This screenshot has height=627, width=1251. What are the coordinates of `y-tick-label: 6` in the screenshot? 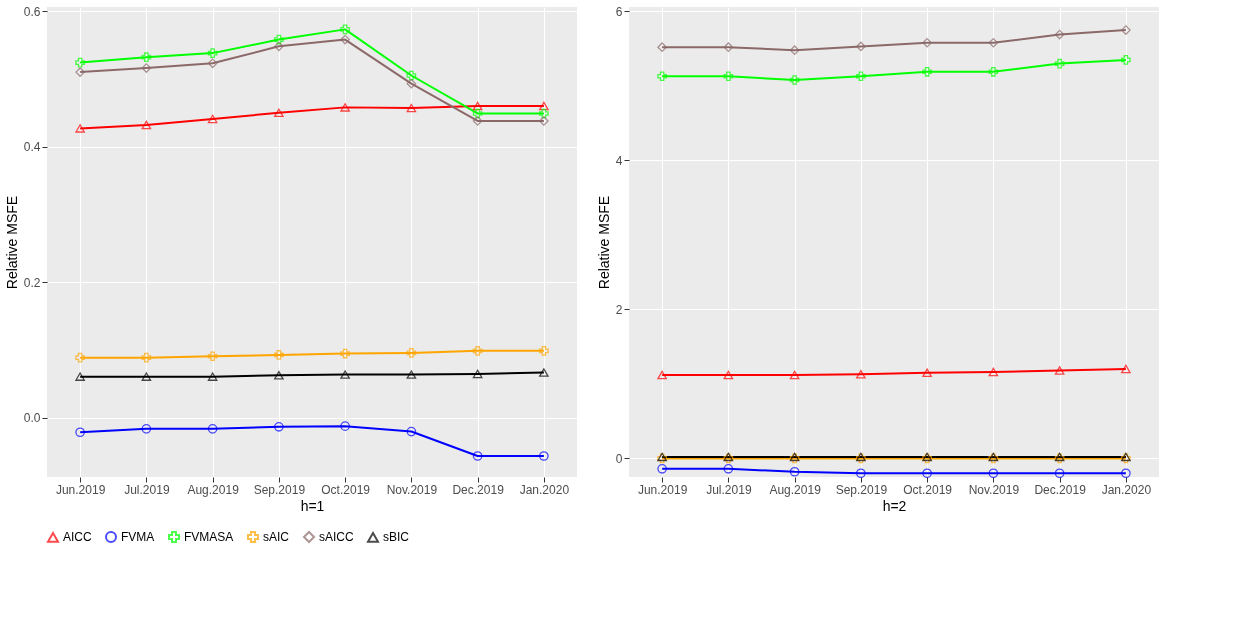 It's located at (619, 11).